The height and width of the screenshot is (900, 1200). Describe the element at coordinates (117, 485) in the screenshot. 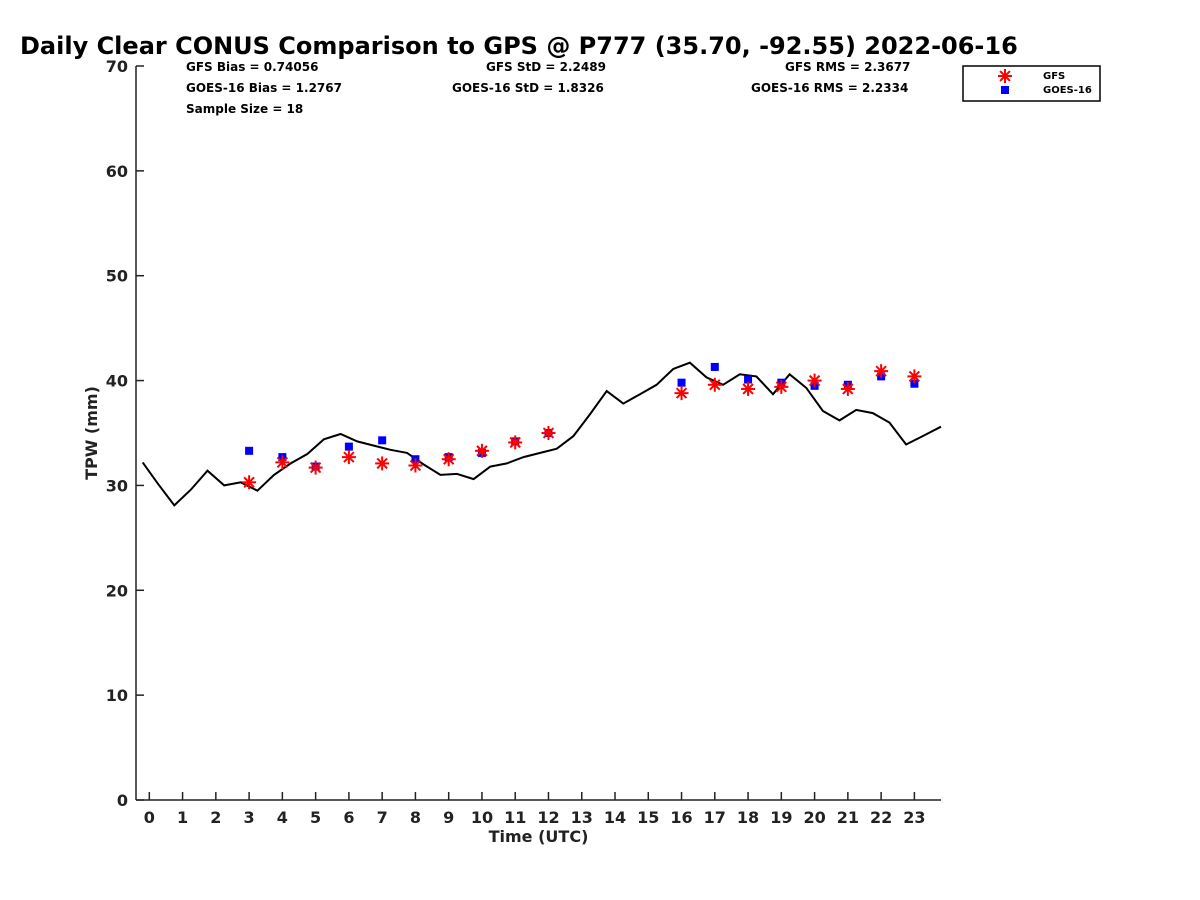

I see `y-tick-label: 30` at that location.